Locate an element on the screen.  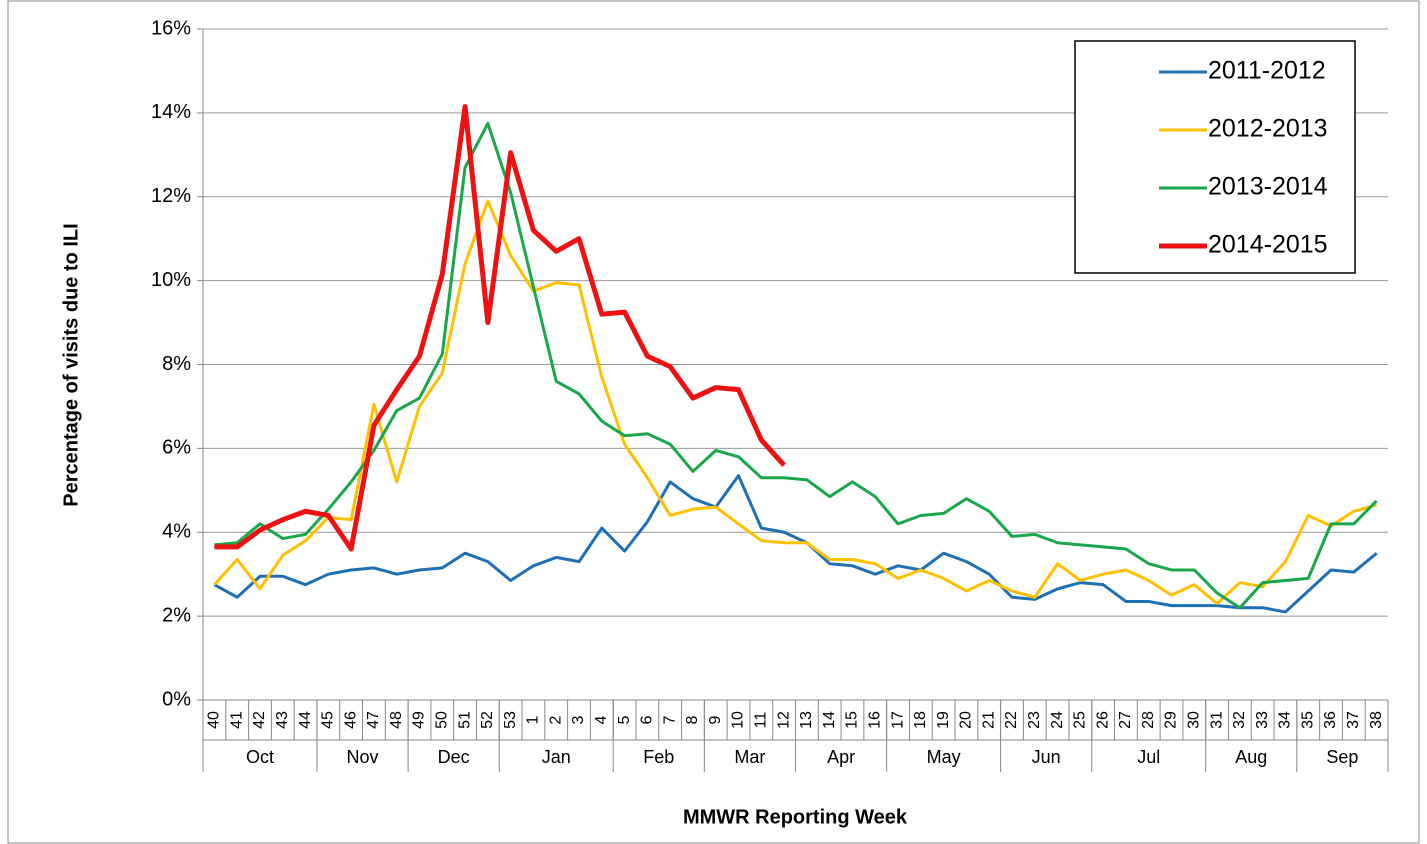
x-tick-label: 49 is located at coordinates (419, 720).